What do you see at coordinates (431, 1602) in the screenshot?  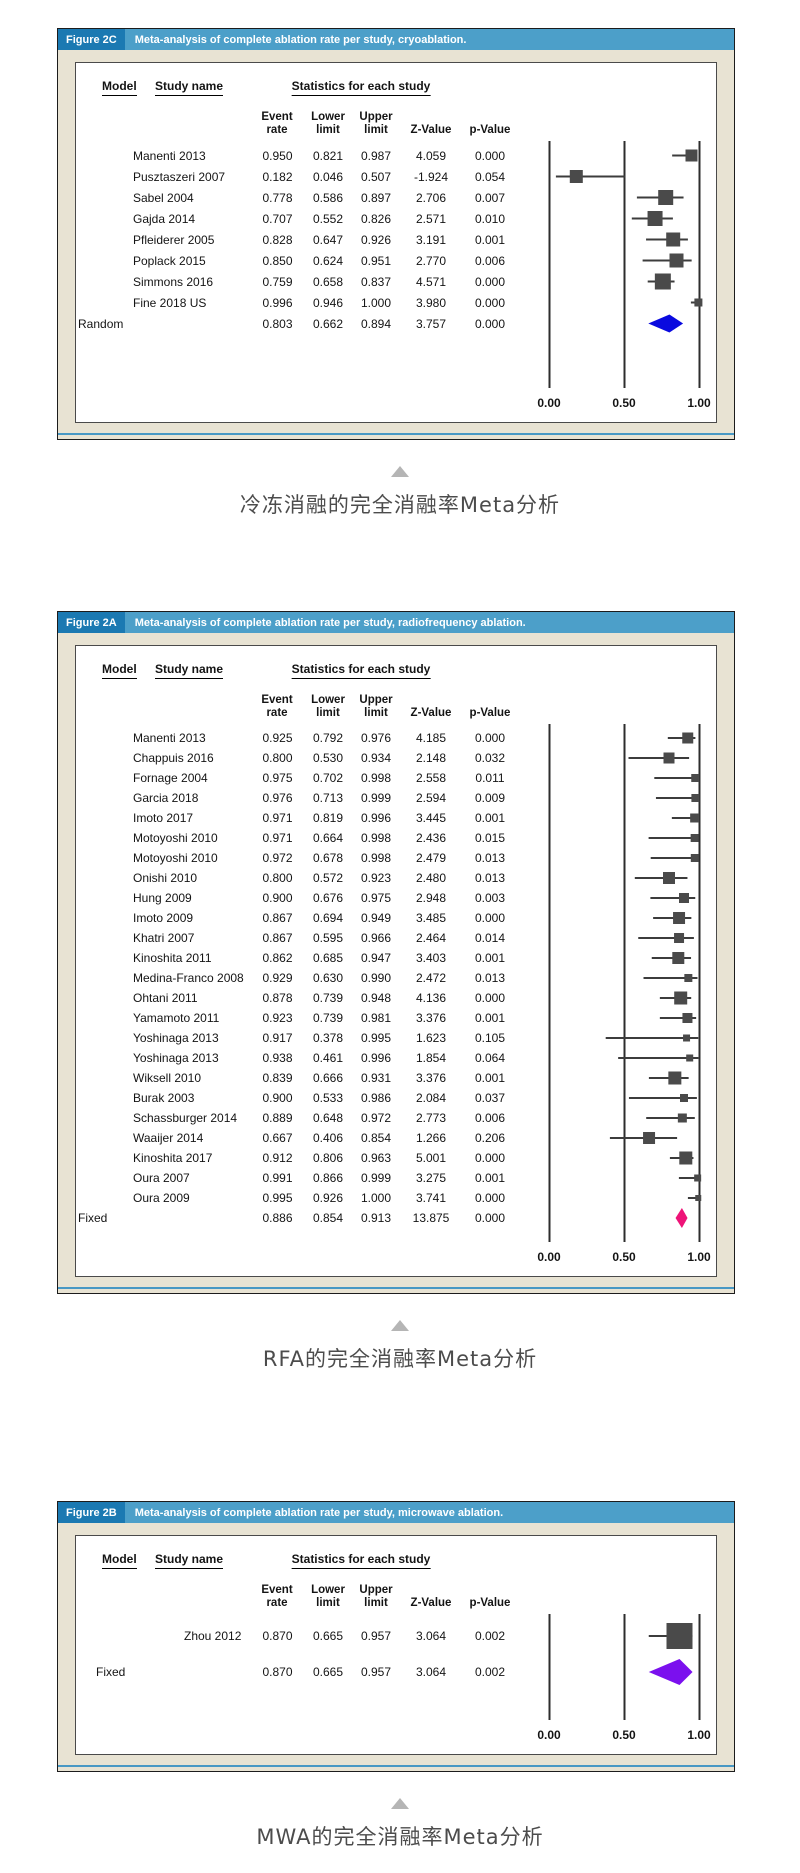 I see `column-header: Z-Value` at bounding box center [431, 1602].